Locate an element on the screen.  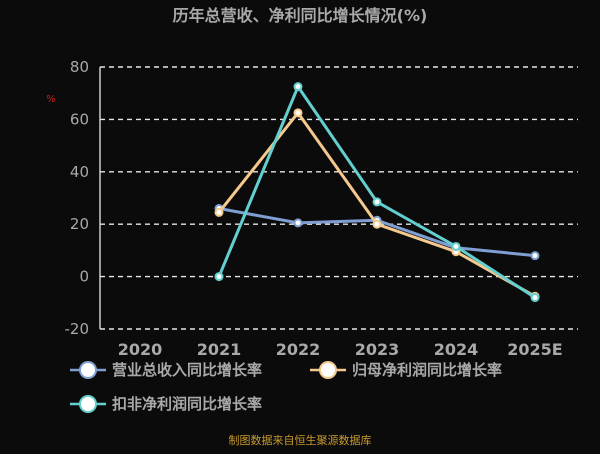
legend-label: 扣非净利润同比增长率 is located at coordinates (187, 404).